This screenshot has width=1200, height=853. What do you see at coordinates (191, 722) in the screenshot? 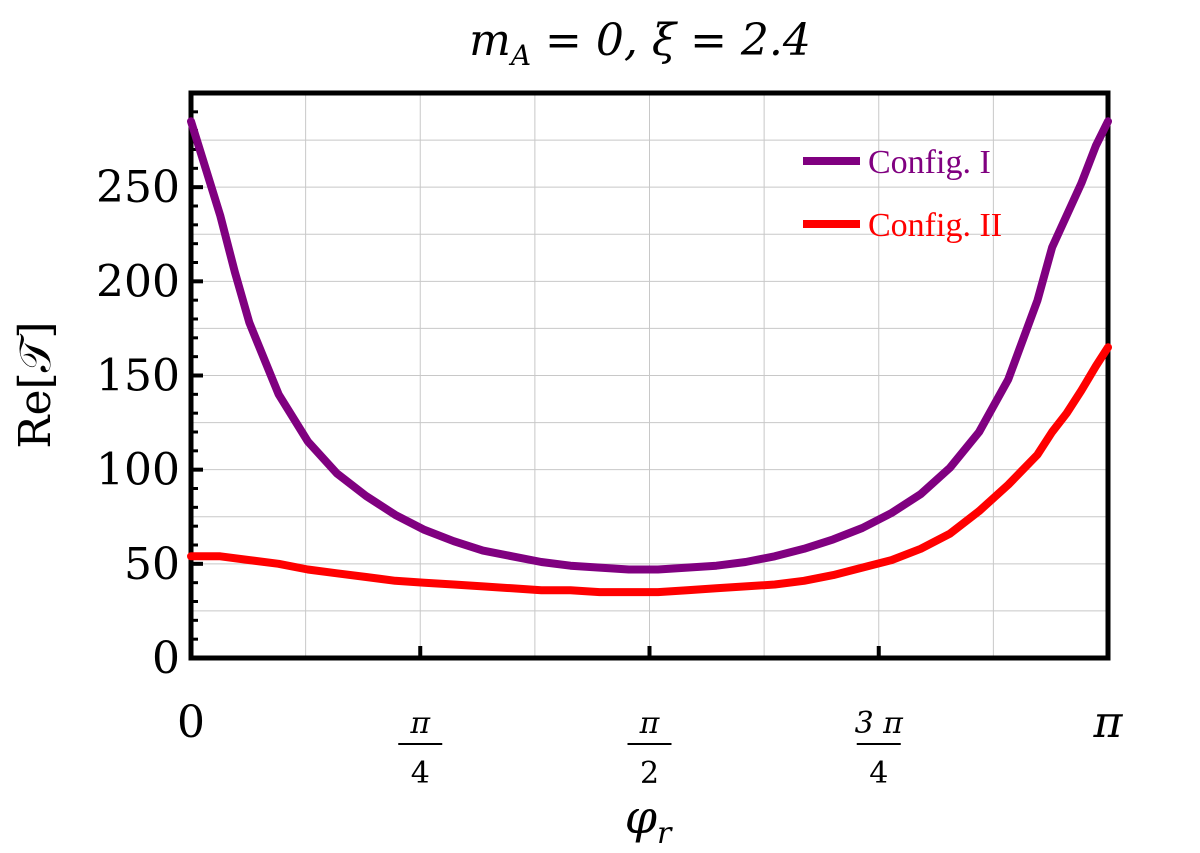
I see `x-tick-label: 0` at bounding box center [191, 722].